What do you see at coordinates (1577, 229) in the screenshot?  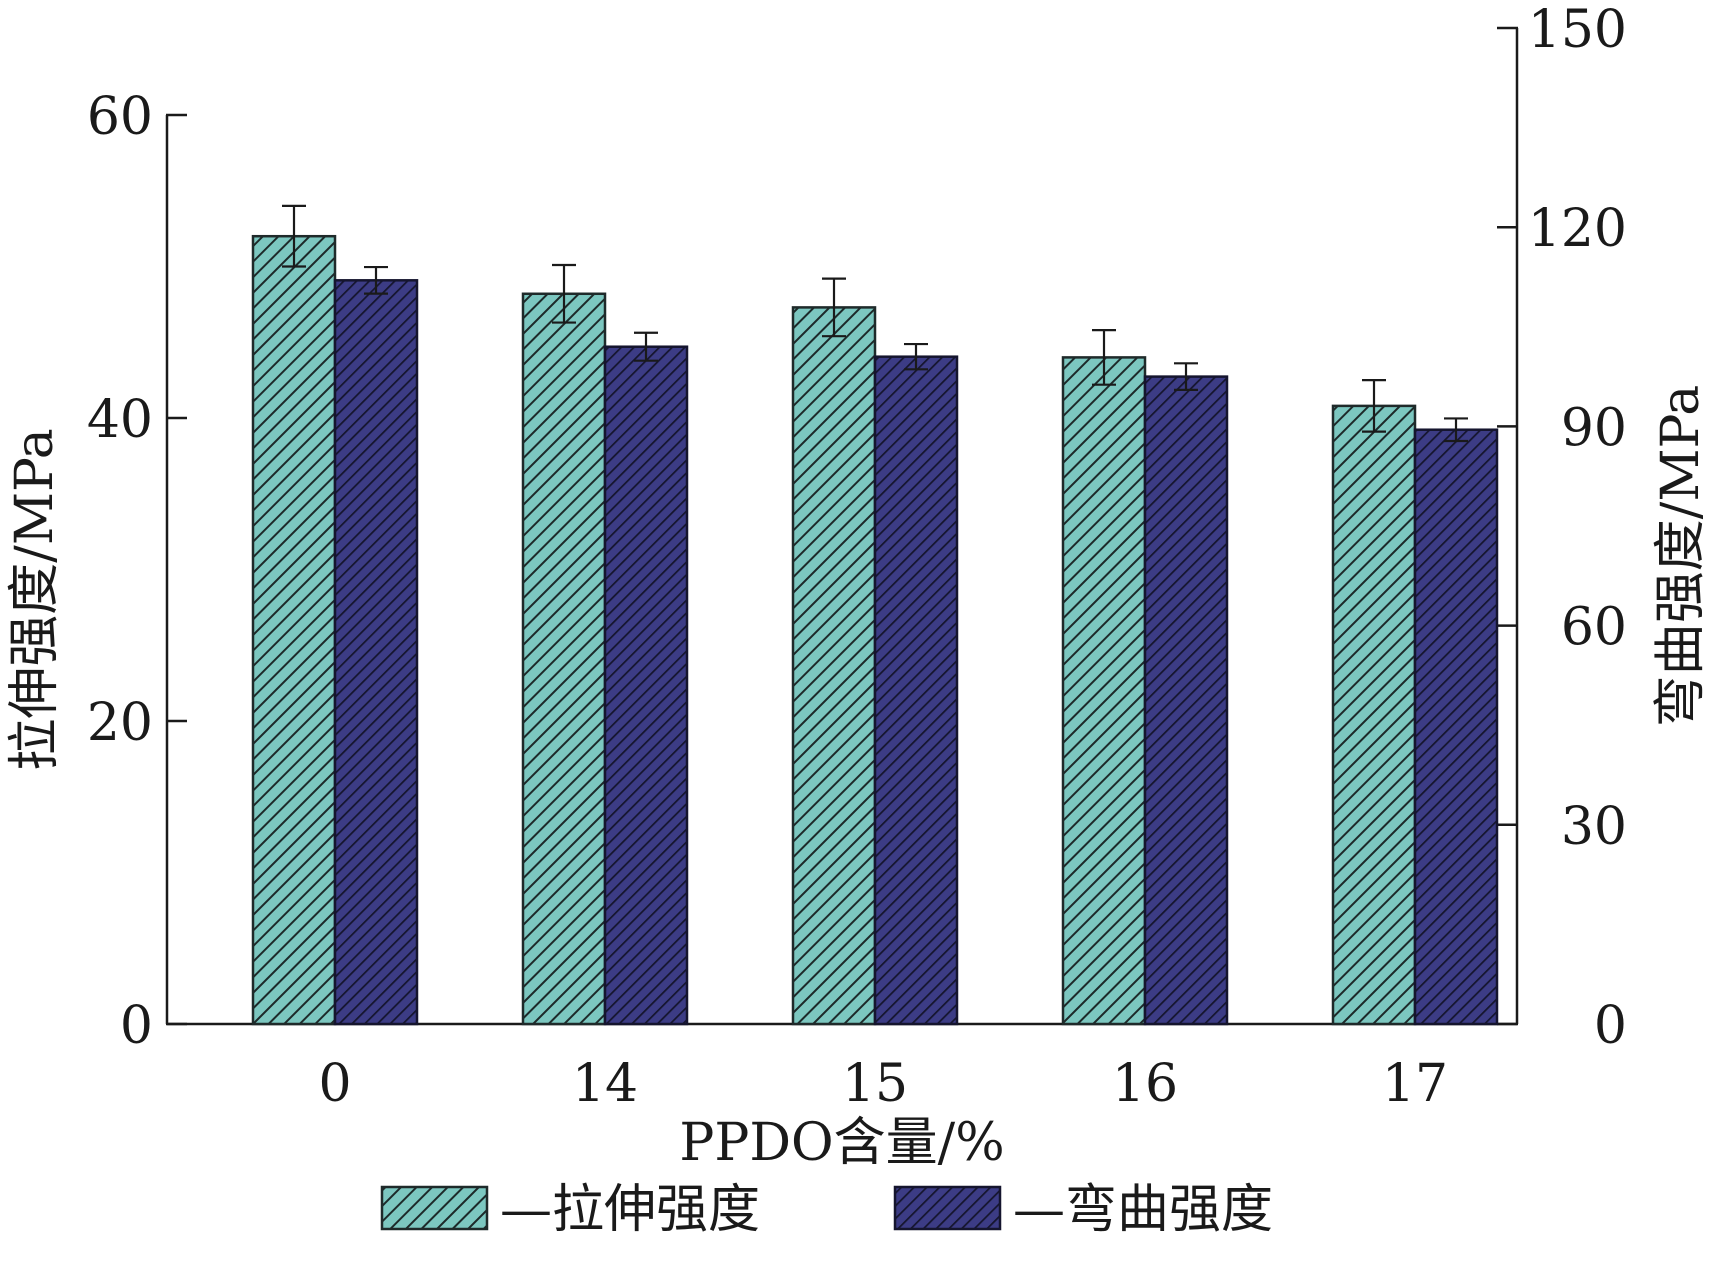 I see `right-y-tick-label: 120` at bounding box center [1577, 229].